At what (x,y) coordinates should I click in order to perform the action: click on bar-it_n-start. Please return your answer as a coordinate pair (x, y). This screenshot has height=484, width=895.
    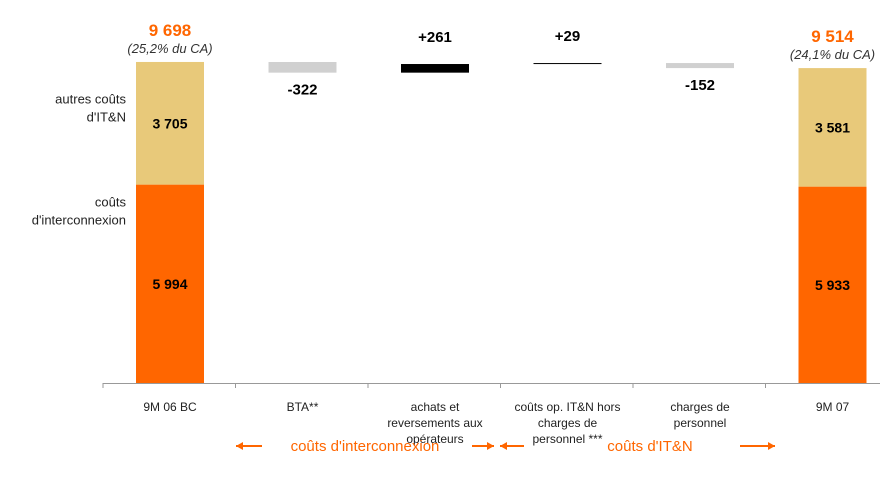
    Looking at the image, I should click on (170, 123).